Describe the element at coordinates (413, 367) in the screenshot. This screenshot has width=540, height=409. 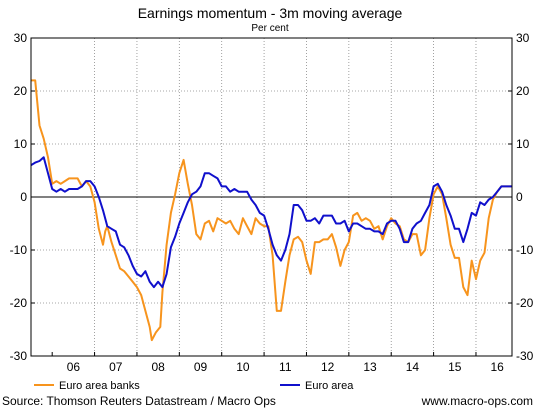
I see `x-tick-label: 14` at that location.